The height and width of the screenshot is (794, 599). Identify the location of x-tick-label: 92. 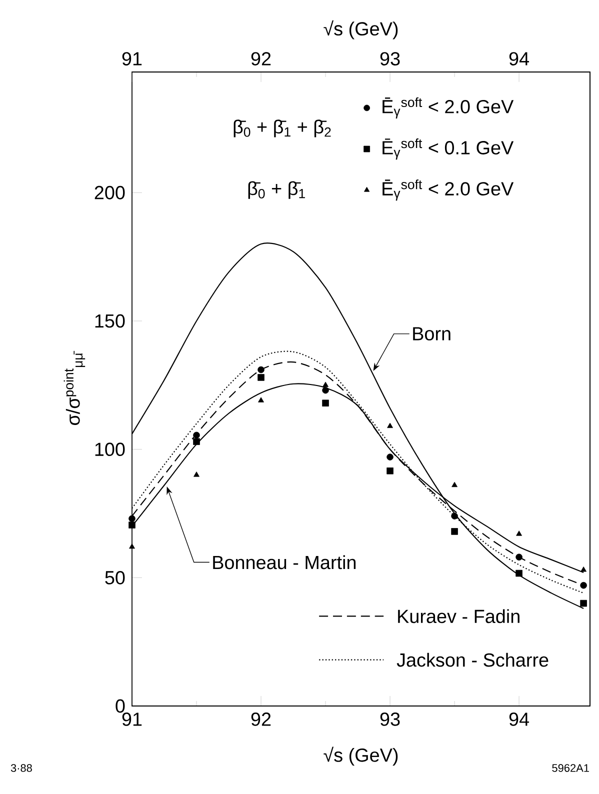
(261, 719).